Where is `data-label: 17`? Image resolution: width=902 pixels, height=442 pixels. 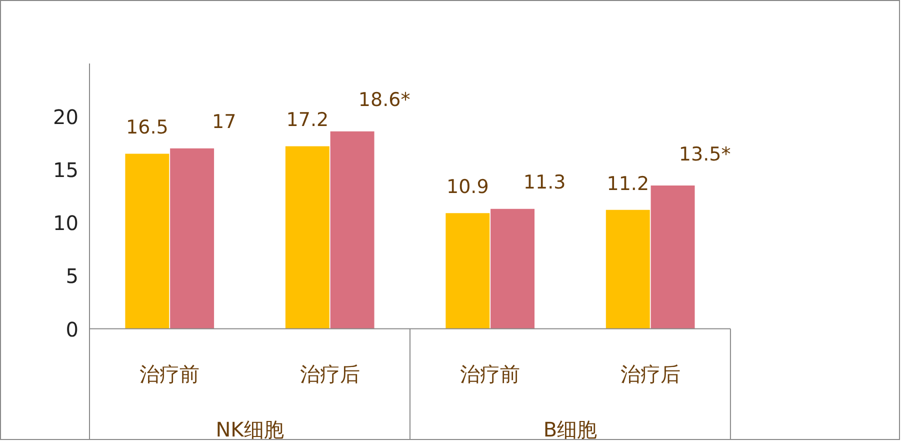 data-label: 17 is located at coordinates (224, 122).